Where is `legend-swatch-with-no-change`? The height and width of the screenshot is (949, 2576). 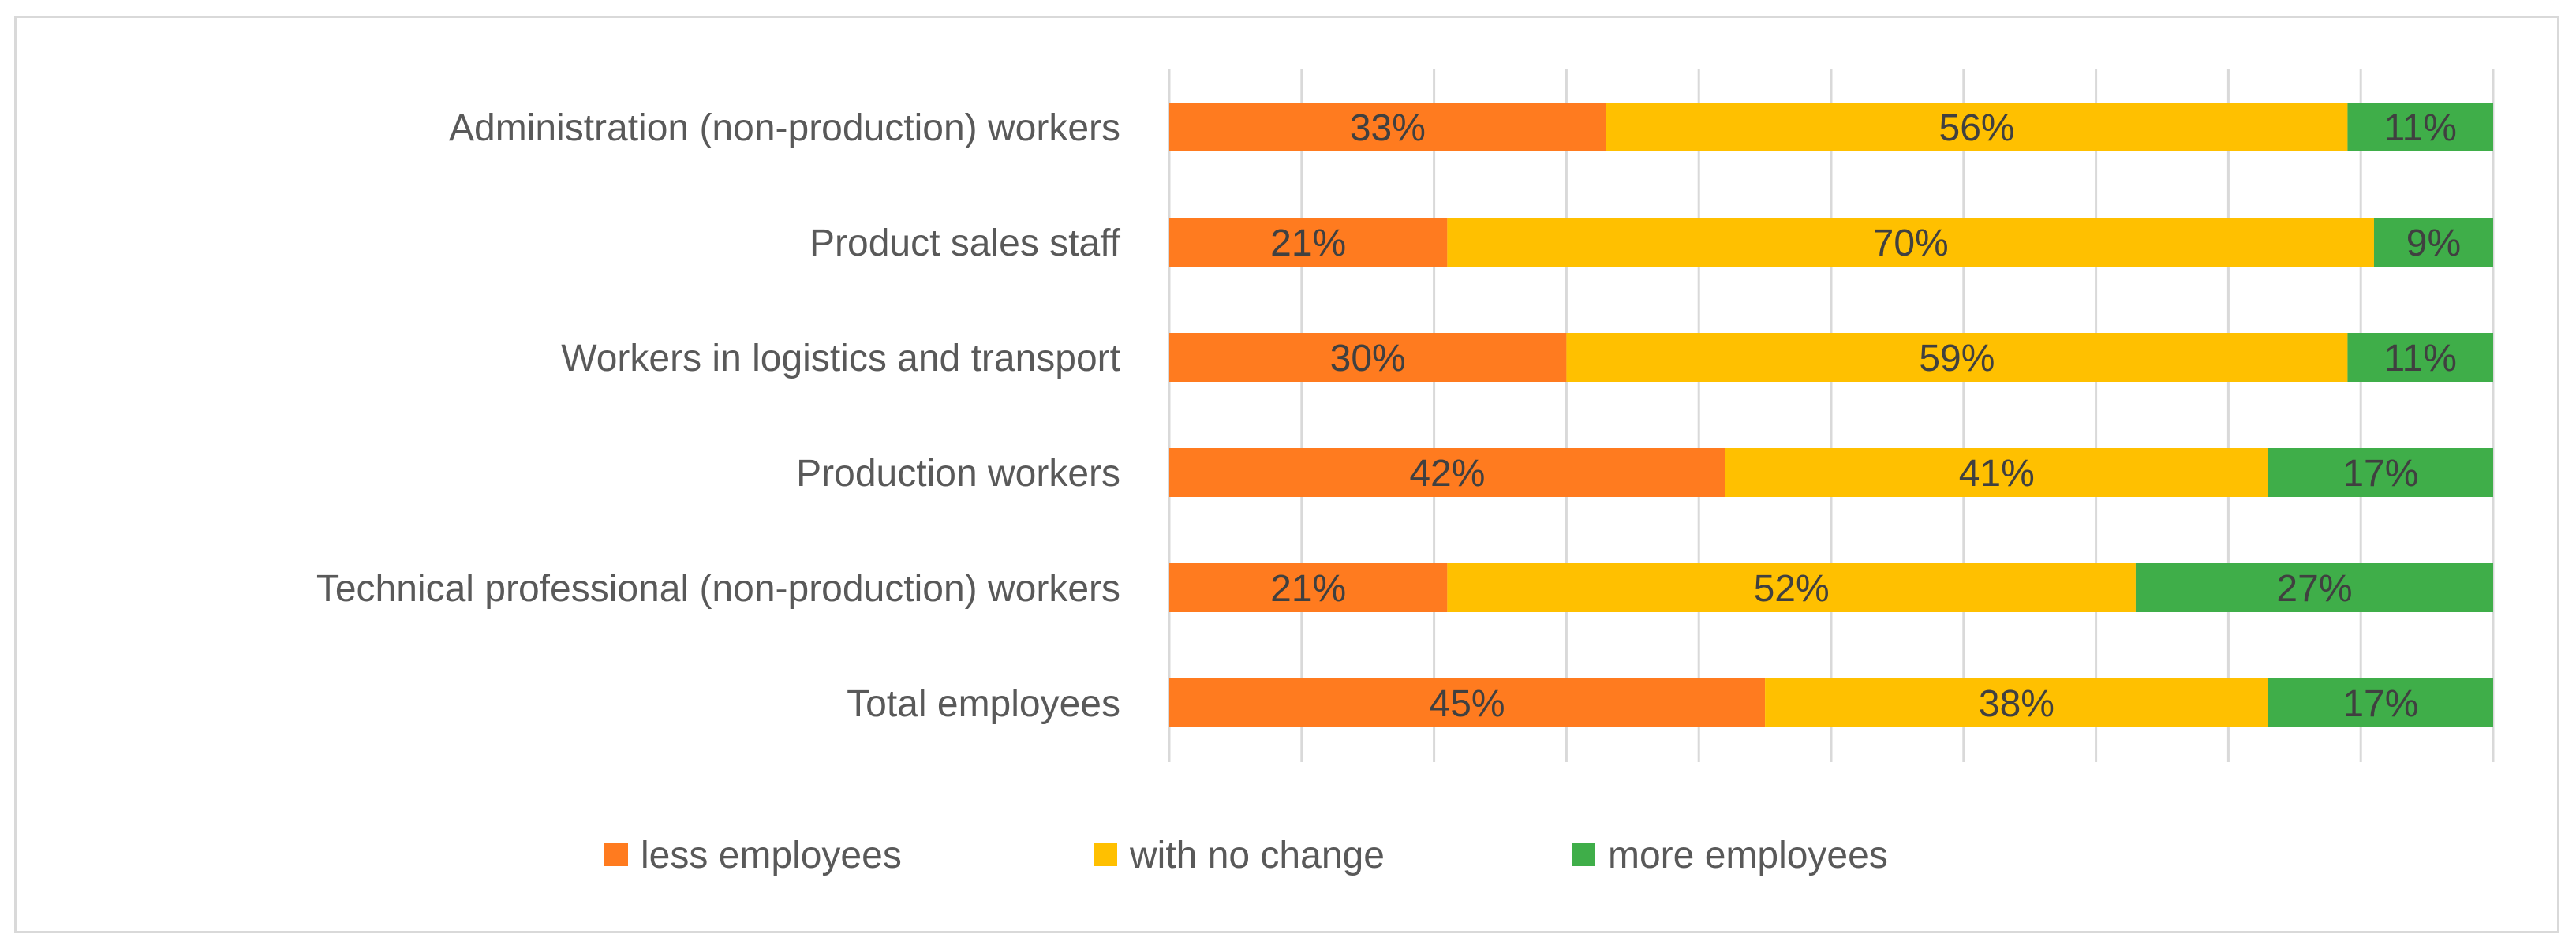
legend-swatch-with-no-change is located at coordinates (1105, 854).